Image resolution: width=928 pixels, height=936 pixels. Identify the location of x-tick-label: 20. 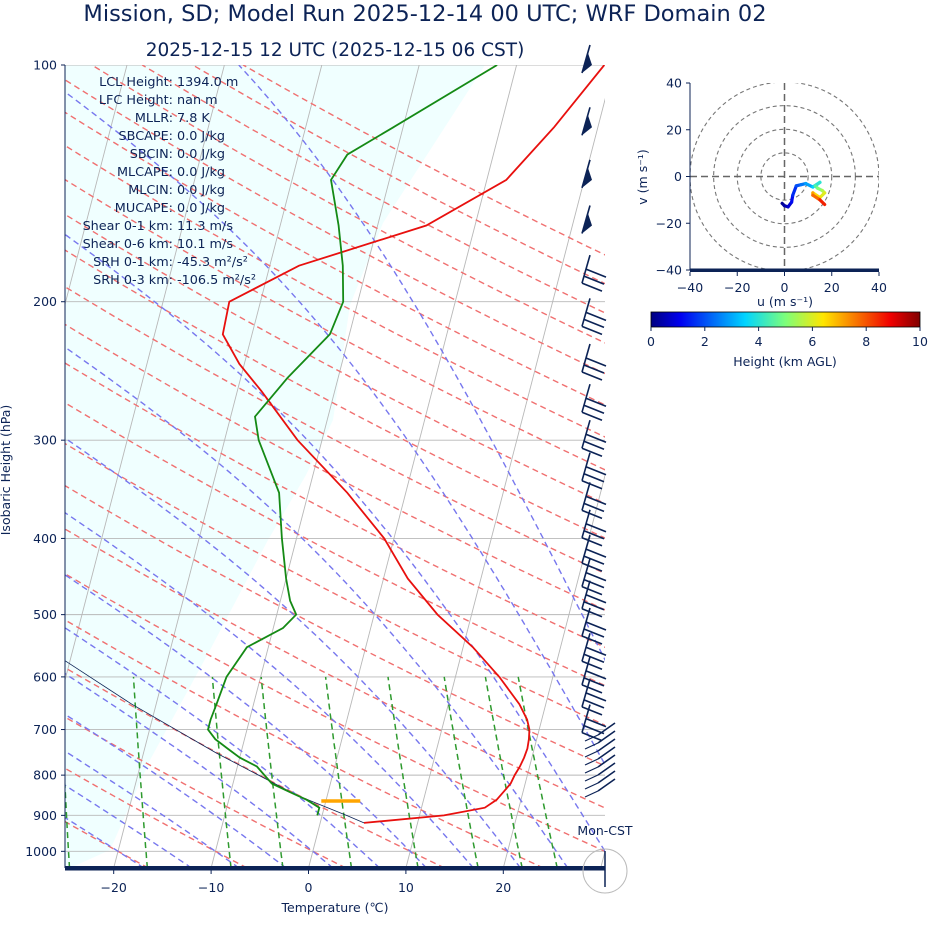
(503, 887).